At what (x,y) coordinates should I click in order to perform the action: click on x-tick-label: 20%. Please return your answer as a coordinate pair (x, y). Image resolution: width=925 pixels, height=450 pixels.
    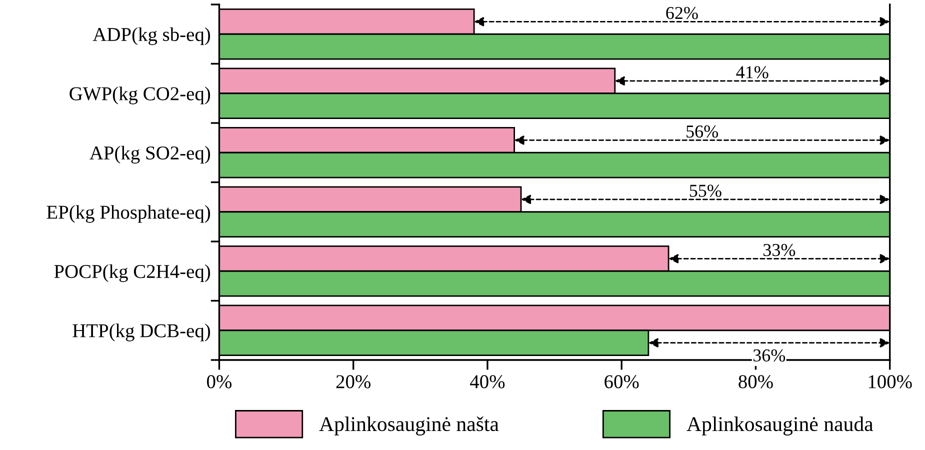
    Looking at the image, I should click on (353, 381).